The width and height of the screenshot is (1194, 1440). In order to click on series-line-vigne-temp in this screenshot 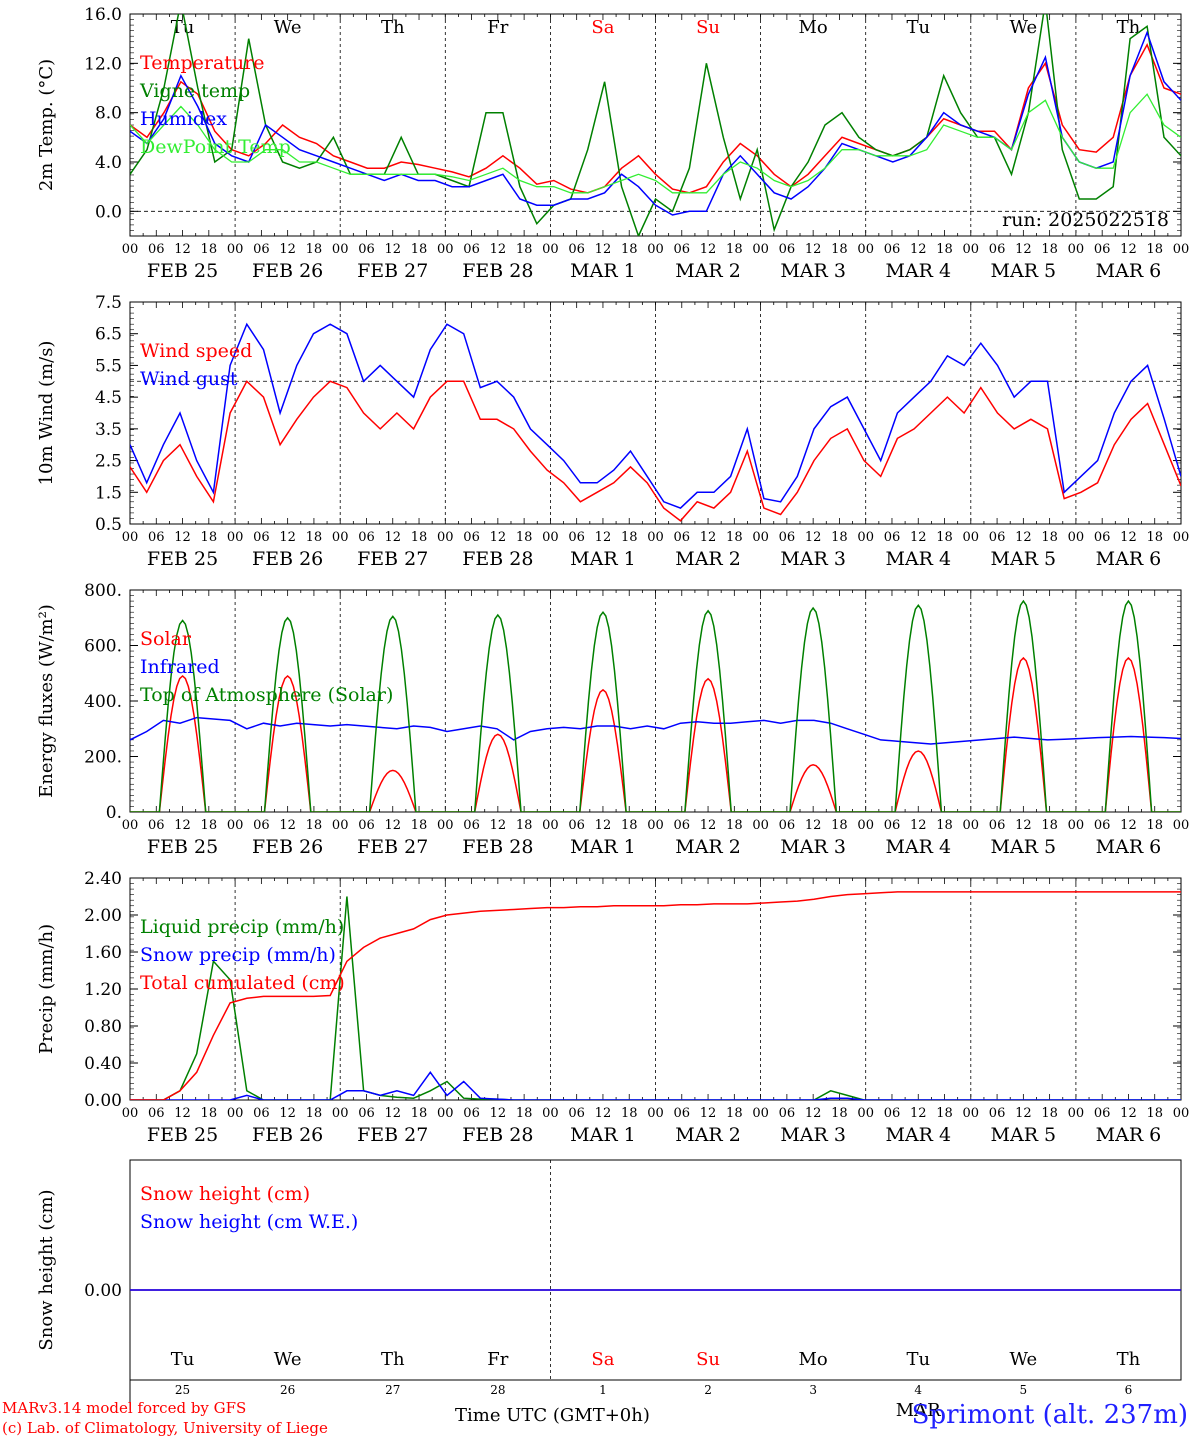, I will do `click(655, 125)`.